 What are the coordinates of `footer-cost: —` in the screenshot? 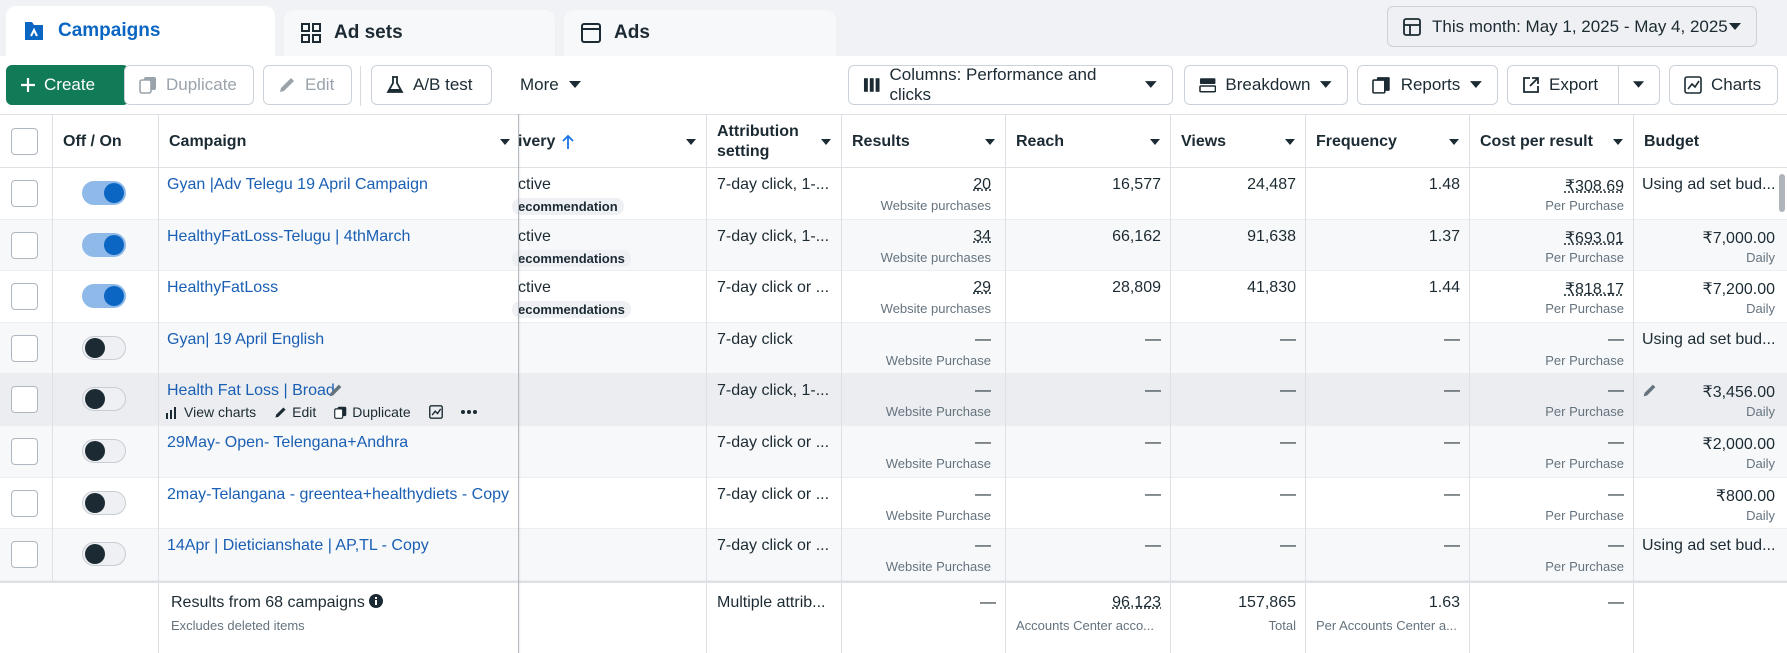 It's located at (1616, 602).